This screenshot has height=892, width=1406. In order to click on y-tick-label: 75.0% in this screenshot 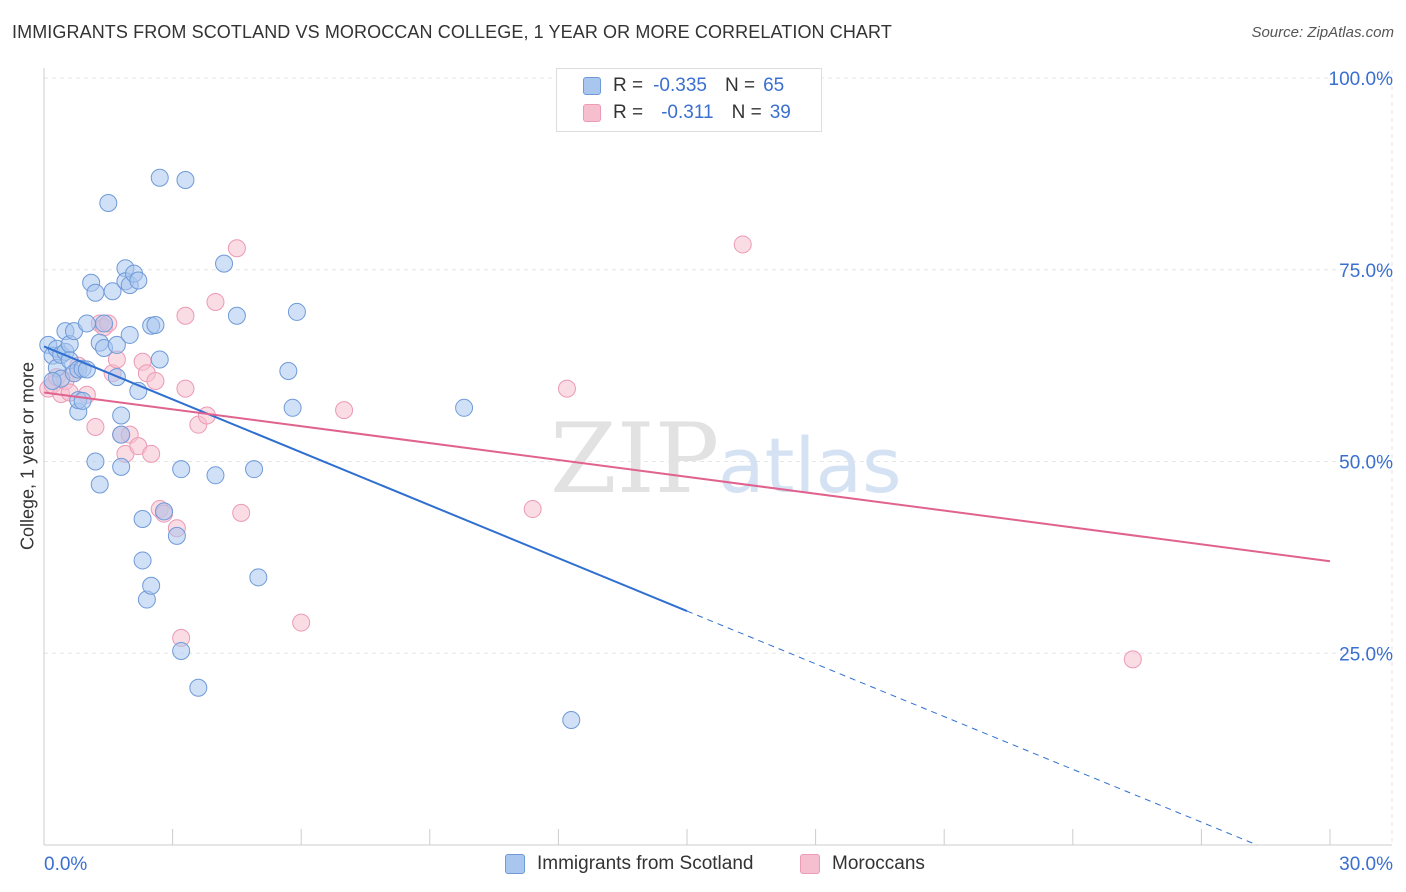, I will do `click(1366, 271)`.